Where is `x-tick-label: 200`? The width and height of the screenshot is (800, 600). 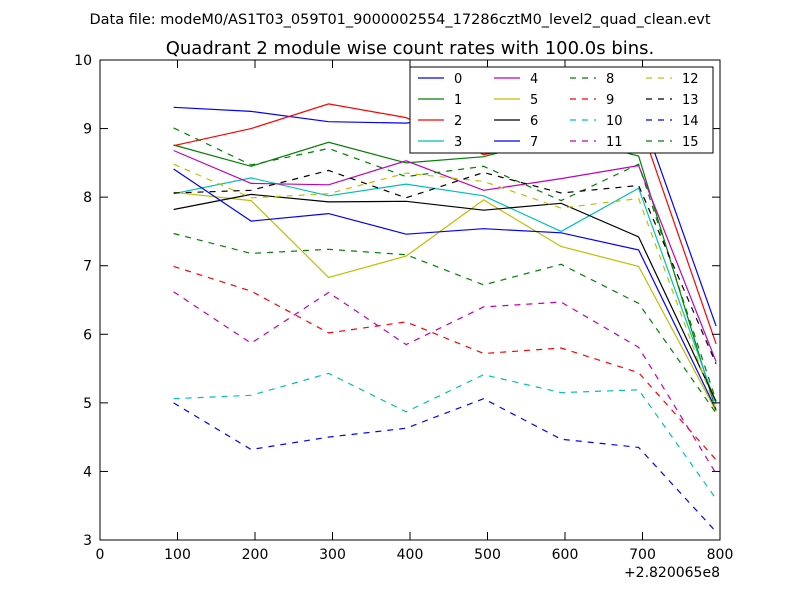 x-tick-label: 200 is located at coordinates (255, 555).